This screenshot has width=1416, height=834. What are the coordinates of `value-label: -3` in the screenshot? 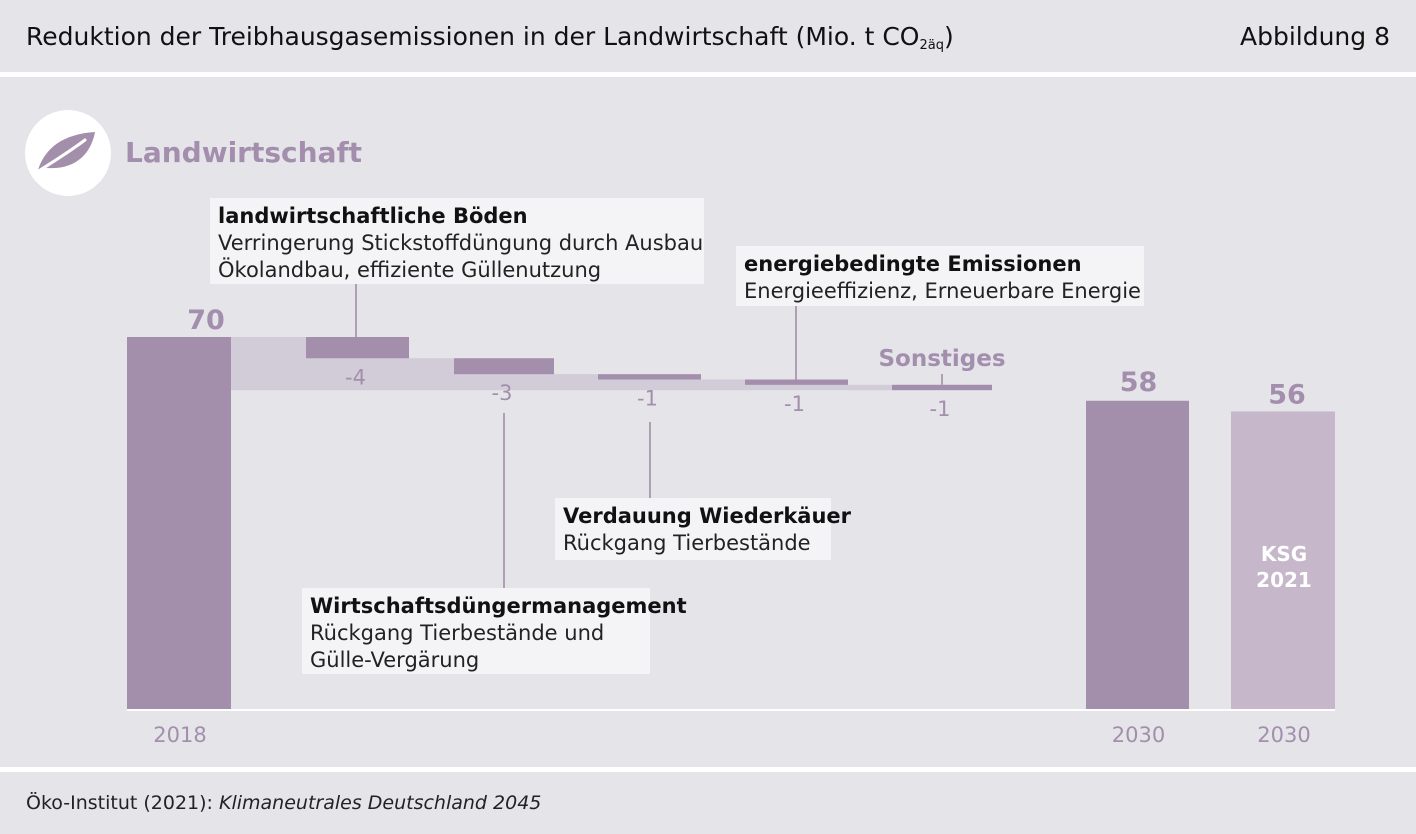 It's located at (502, 393).